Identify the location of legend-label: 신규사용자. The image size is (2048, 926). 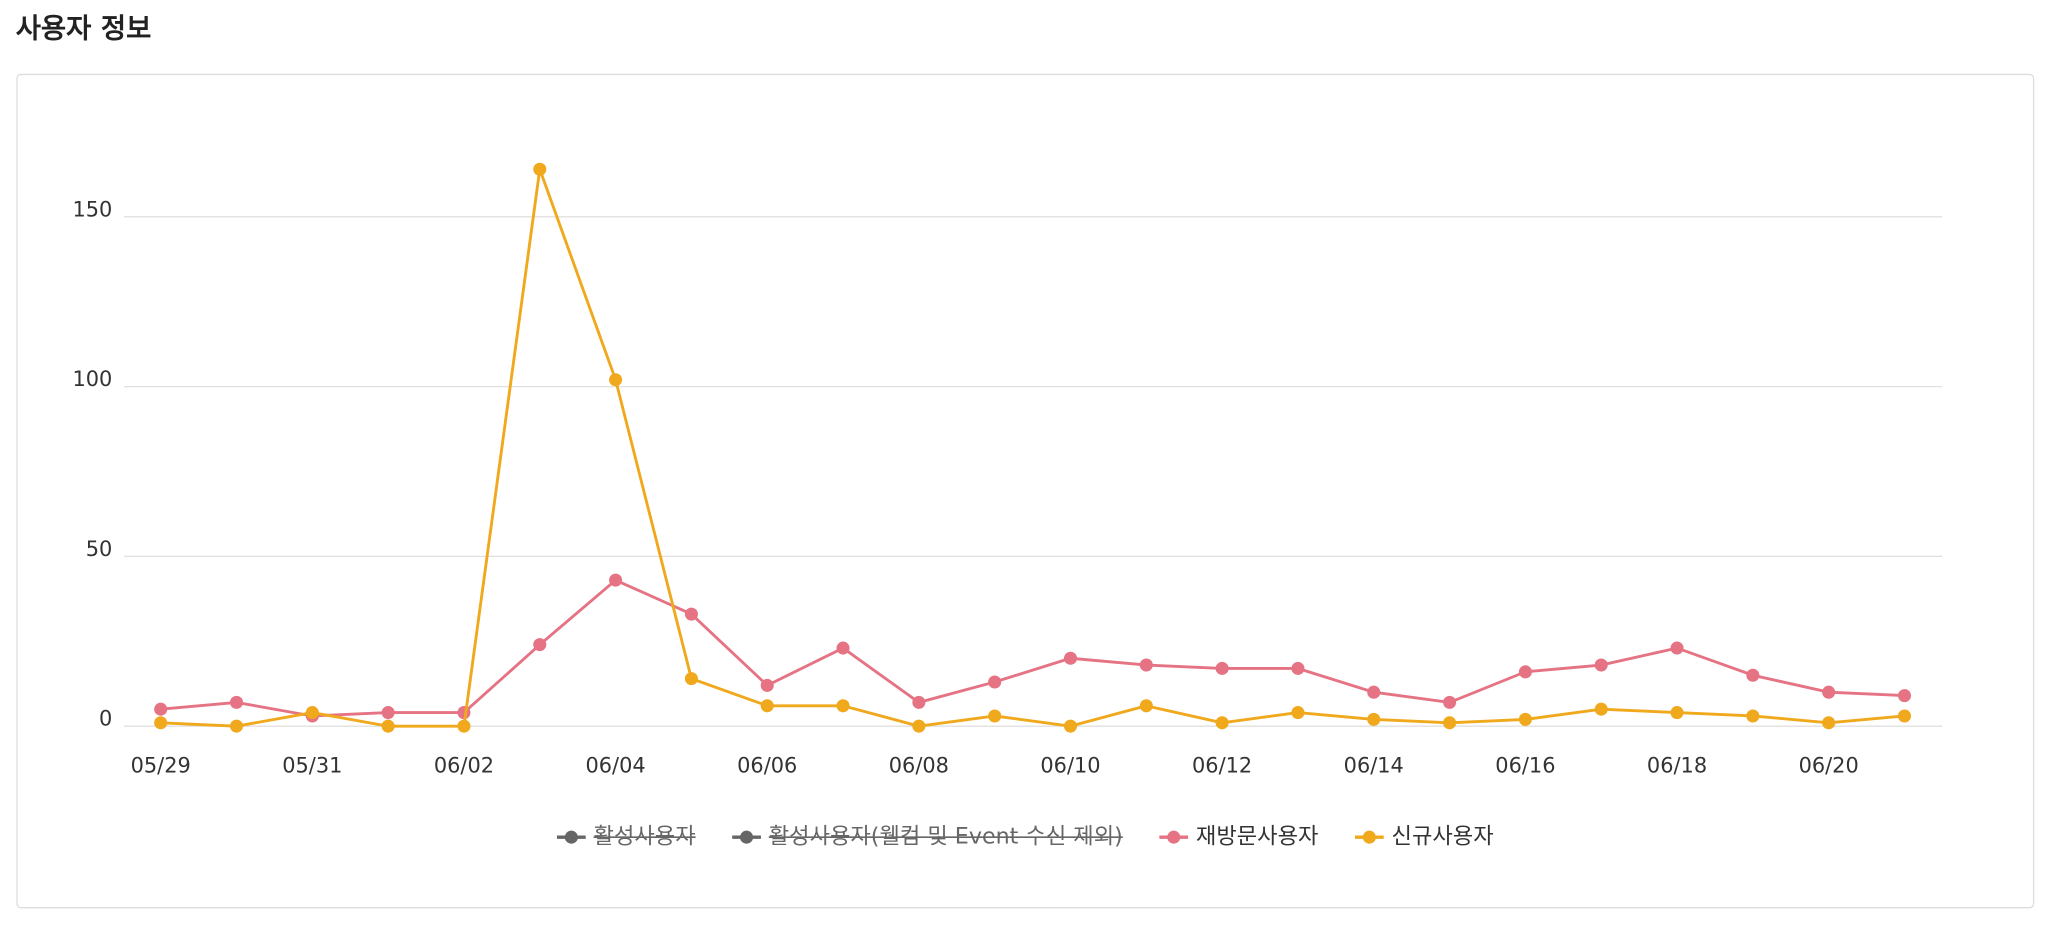
(1443, 837).